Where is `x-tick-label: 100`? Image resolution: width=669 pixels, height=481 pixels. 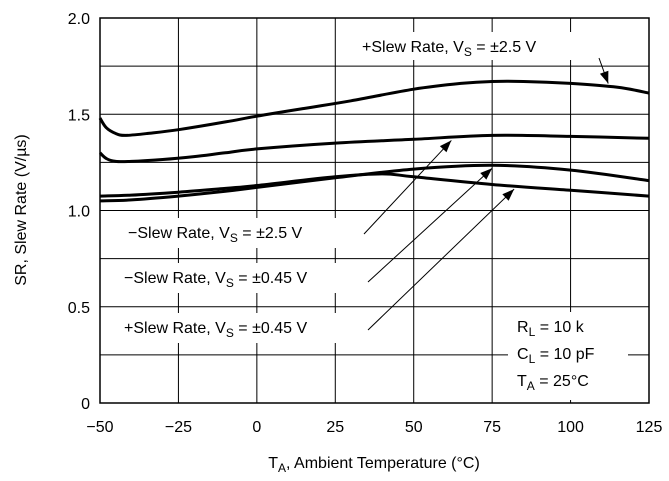
x-tick-label: 100 is located at coordinates (570, 427).